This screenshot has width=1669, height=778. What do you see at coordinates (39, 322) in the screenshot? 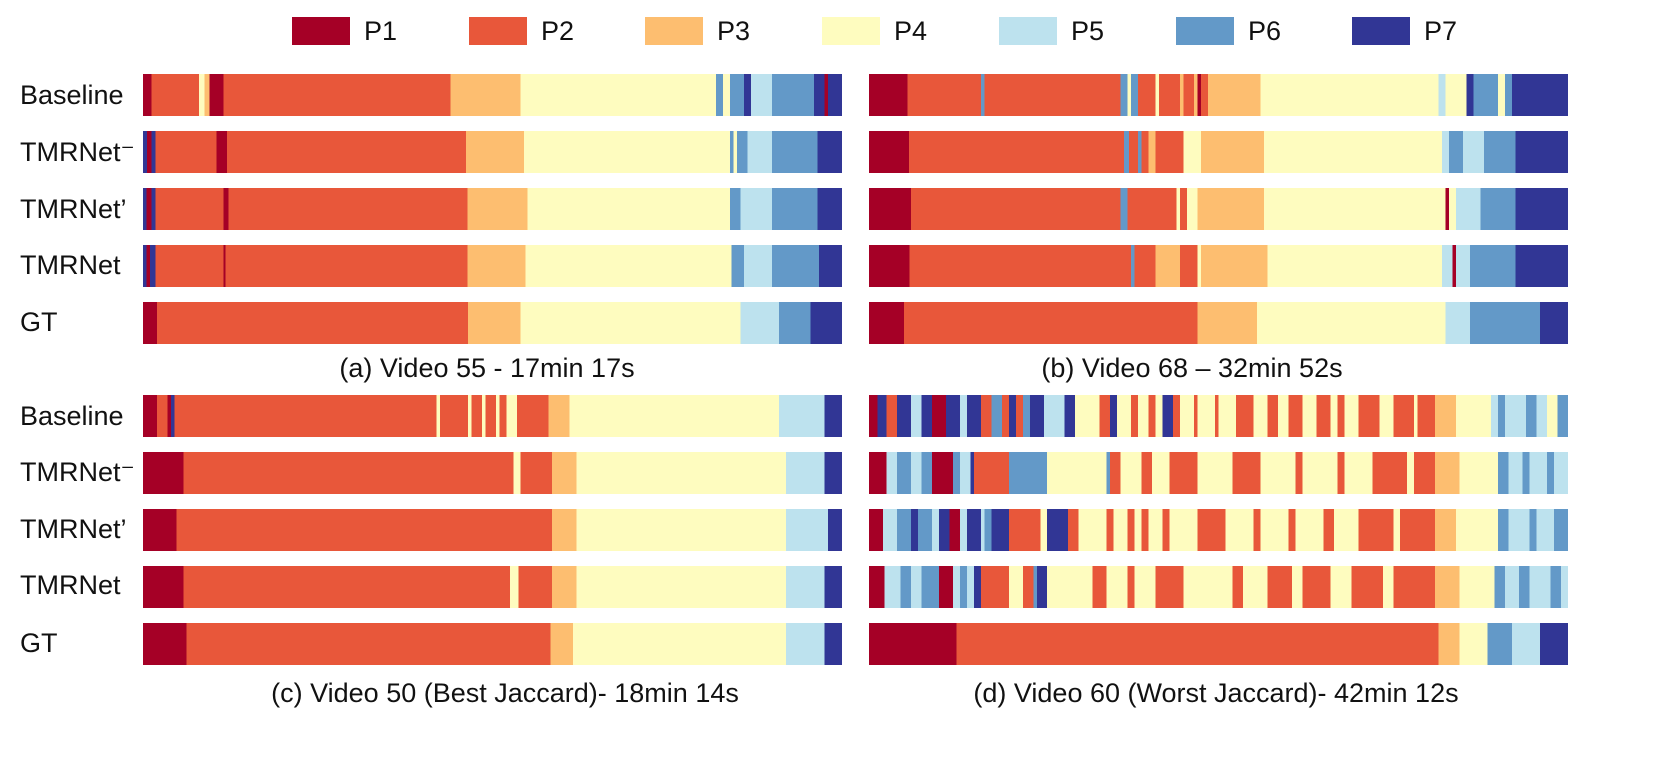
I see `row-label-gt-top: GT` at bounding box center [39, 322].